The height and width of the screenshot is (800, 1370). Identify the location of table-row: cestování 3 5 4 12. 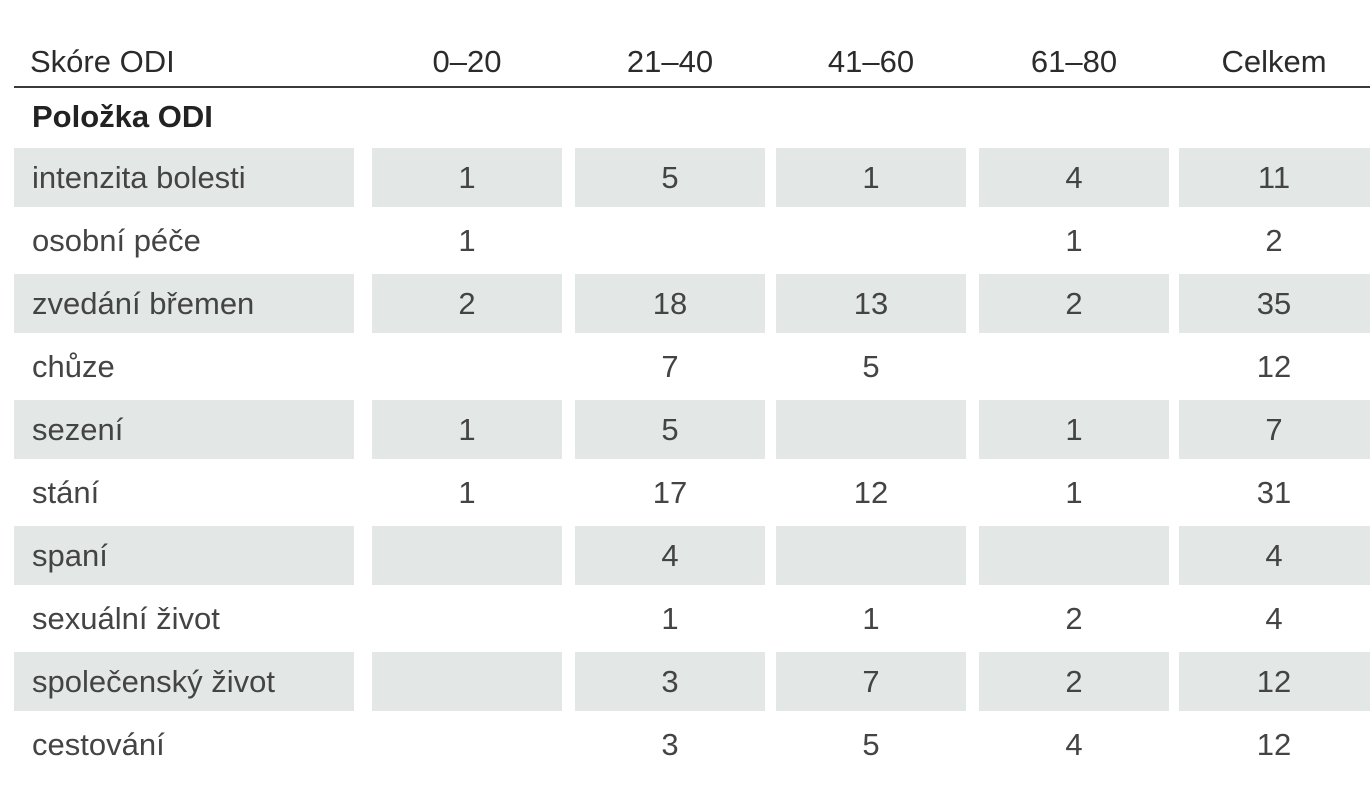
(692, 744).